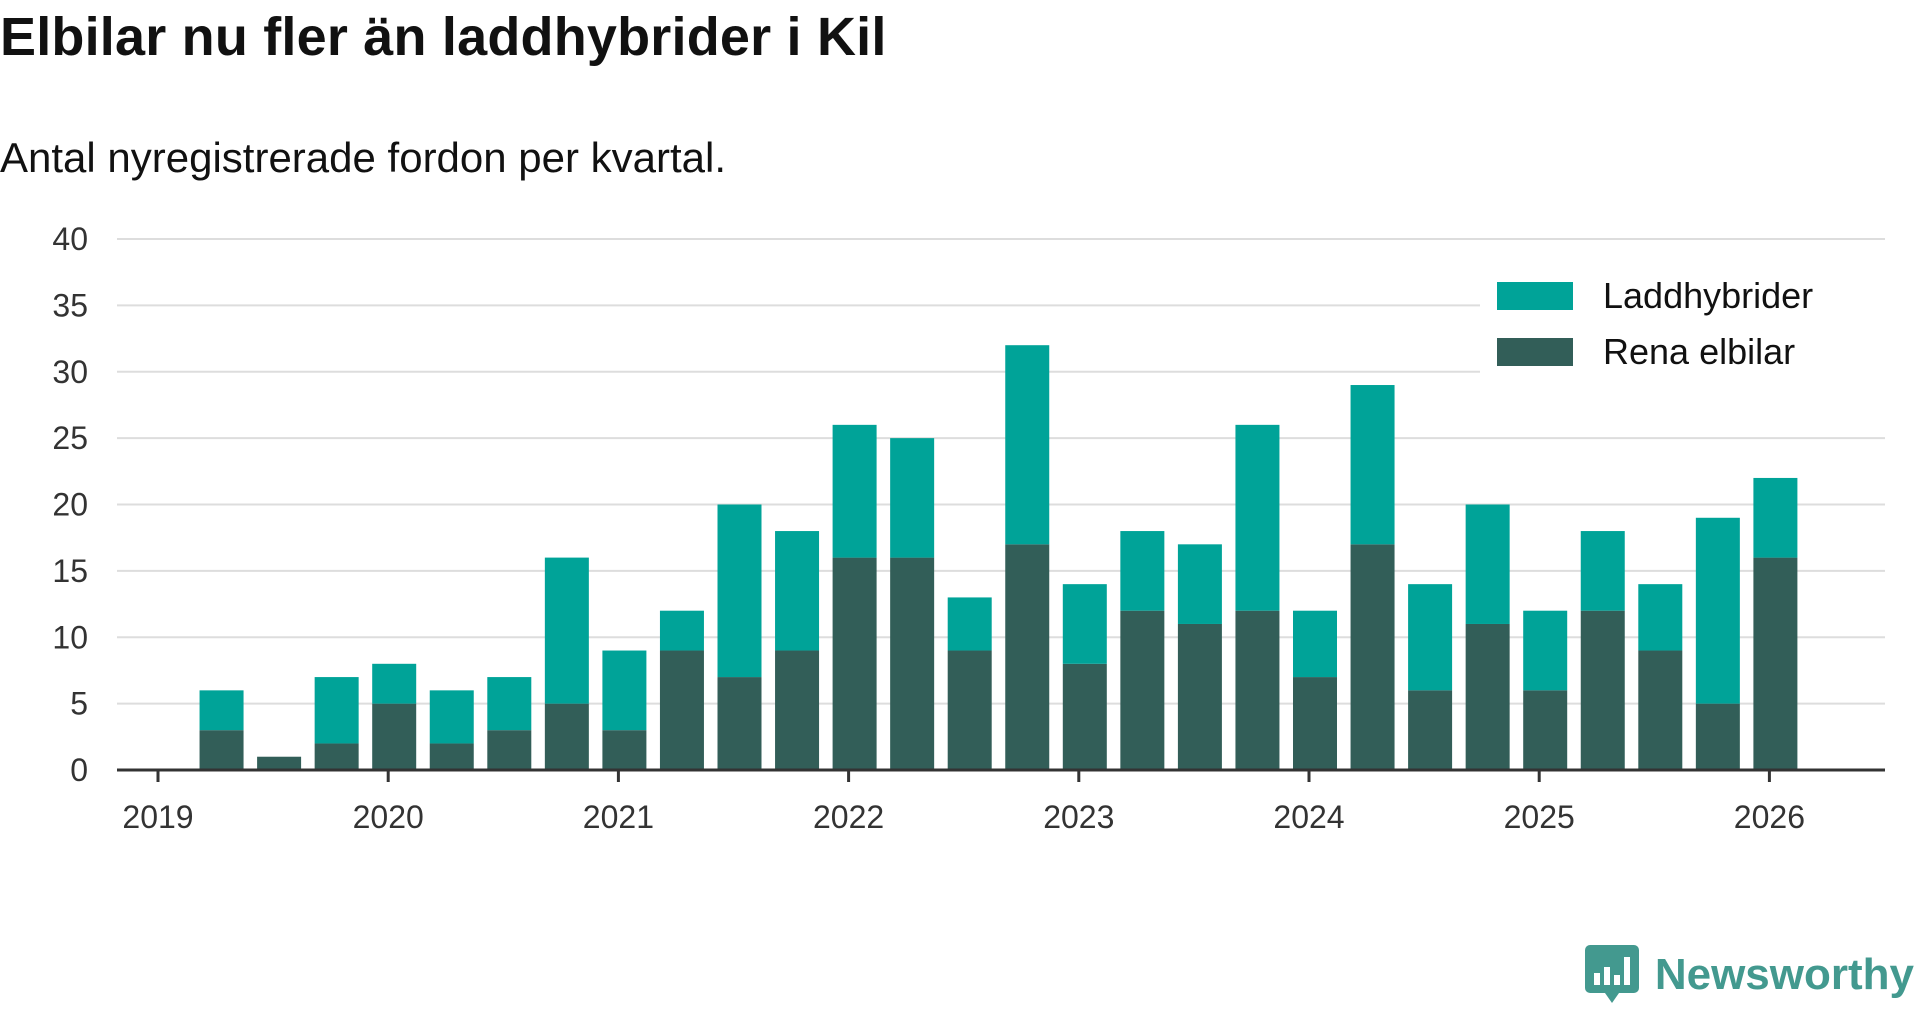  What do you see at coordinates (79, 770) in the screenshot?
I see `y-tick-label: 0` at bounding box center [79, 770].